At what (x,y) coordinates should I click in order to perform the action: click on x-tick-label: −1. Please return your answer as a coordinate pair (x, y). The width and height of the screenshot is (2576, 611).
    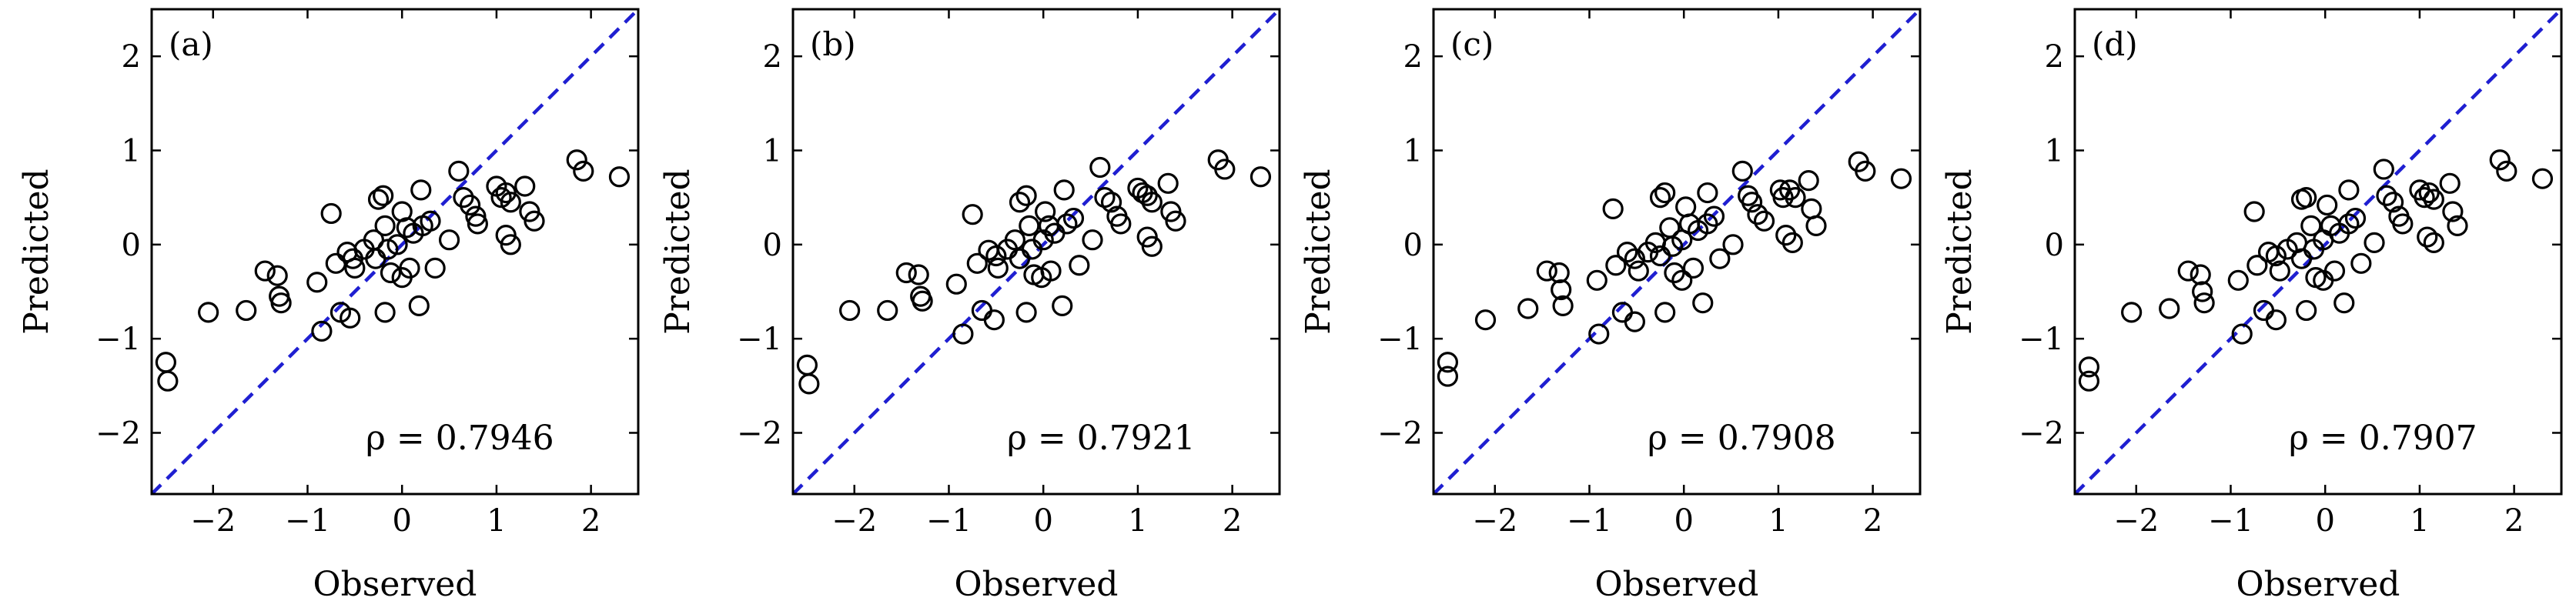
    Looking at the image, I should click on (2230, 521).